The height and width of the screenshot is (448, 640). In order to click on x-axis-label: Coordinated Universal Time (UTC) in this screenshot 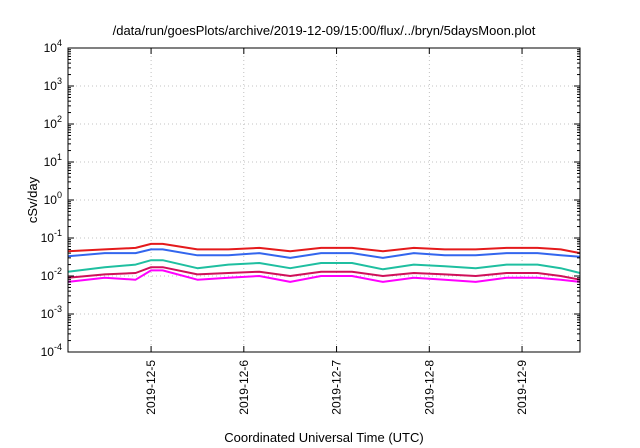, I will do `click(323, 437)`.